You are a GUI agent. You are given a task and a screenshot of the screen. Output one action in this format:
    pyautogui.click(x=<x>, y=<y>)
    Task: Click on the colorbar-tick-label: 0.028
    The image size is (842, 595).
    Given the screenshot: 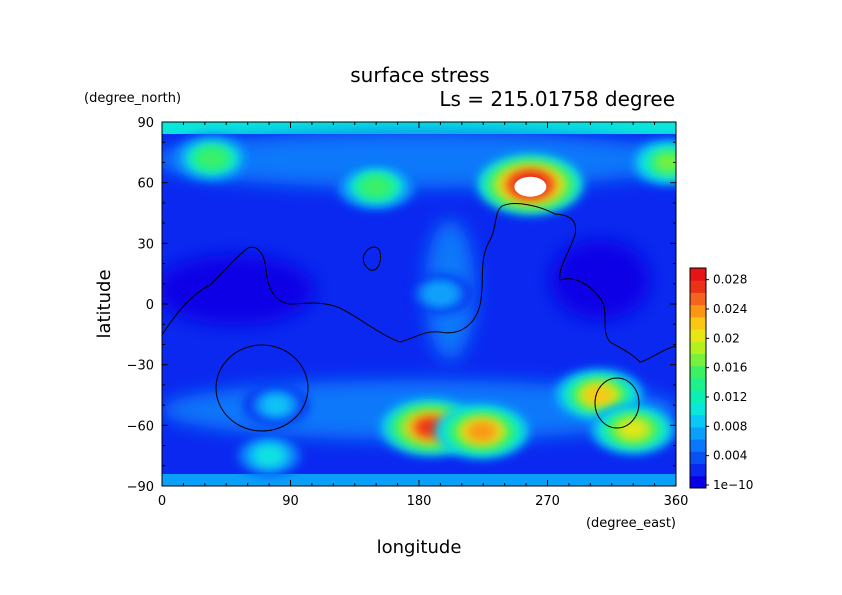 What is the action you would take?
    pyautogui.click(x=730, y=280)
    